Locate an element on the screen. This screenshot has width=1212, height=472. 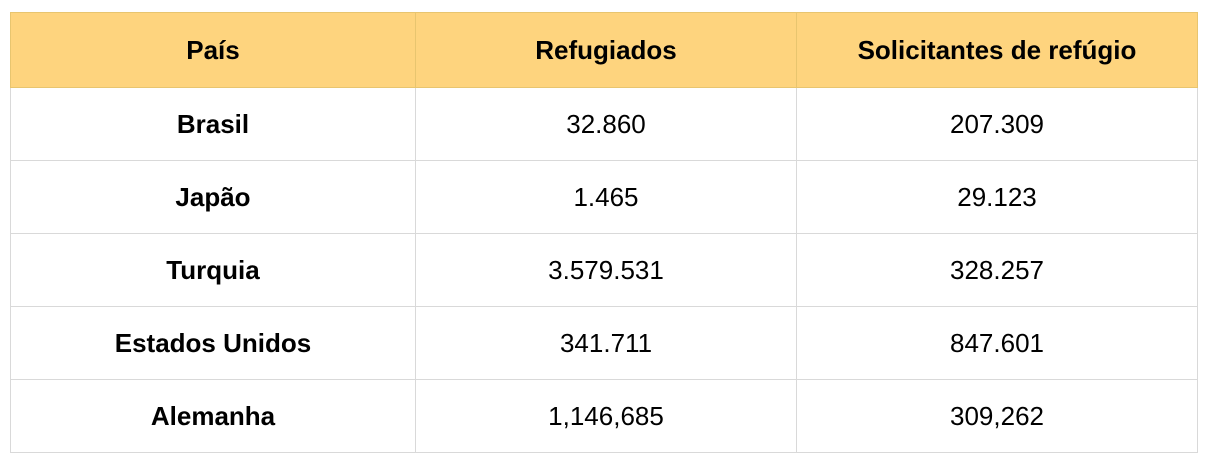
asylum-seekers-cell: 207.309 is located at coordinates (997, 124).